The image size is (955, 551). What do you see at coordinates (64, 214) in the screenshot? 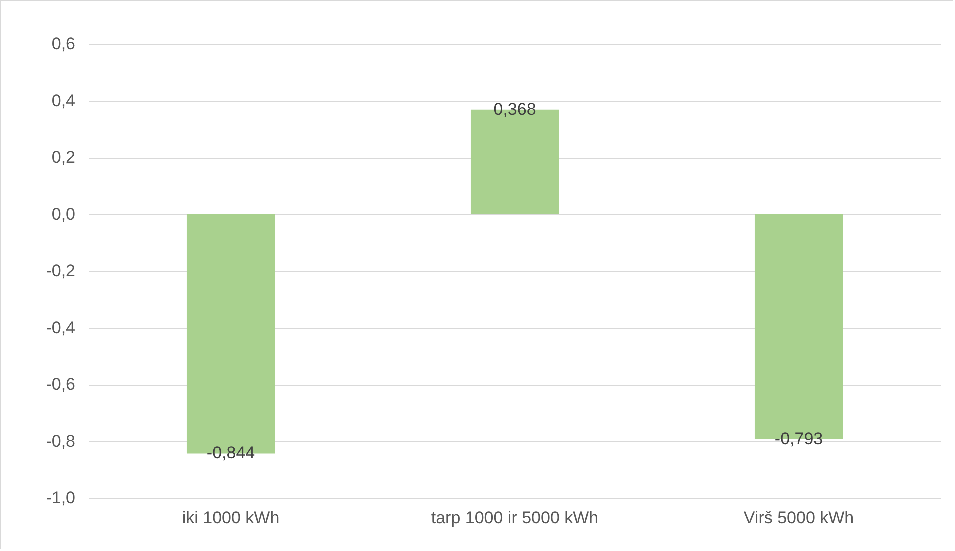
I see `y-tick-label: 0,0` at bounding box center [64, 214].